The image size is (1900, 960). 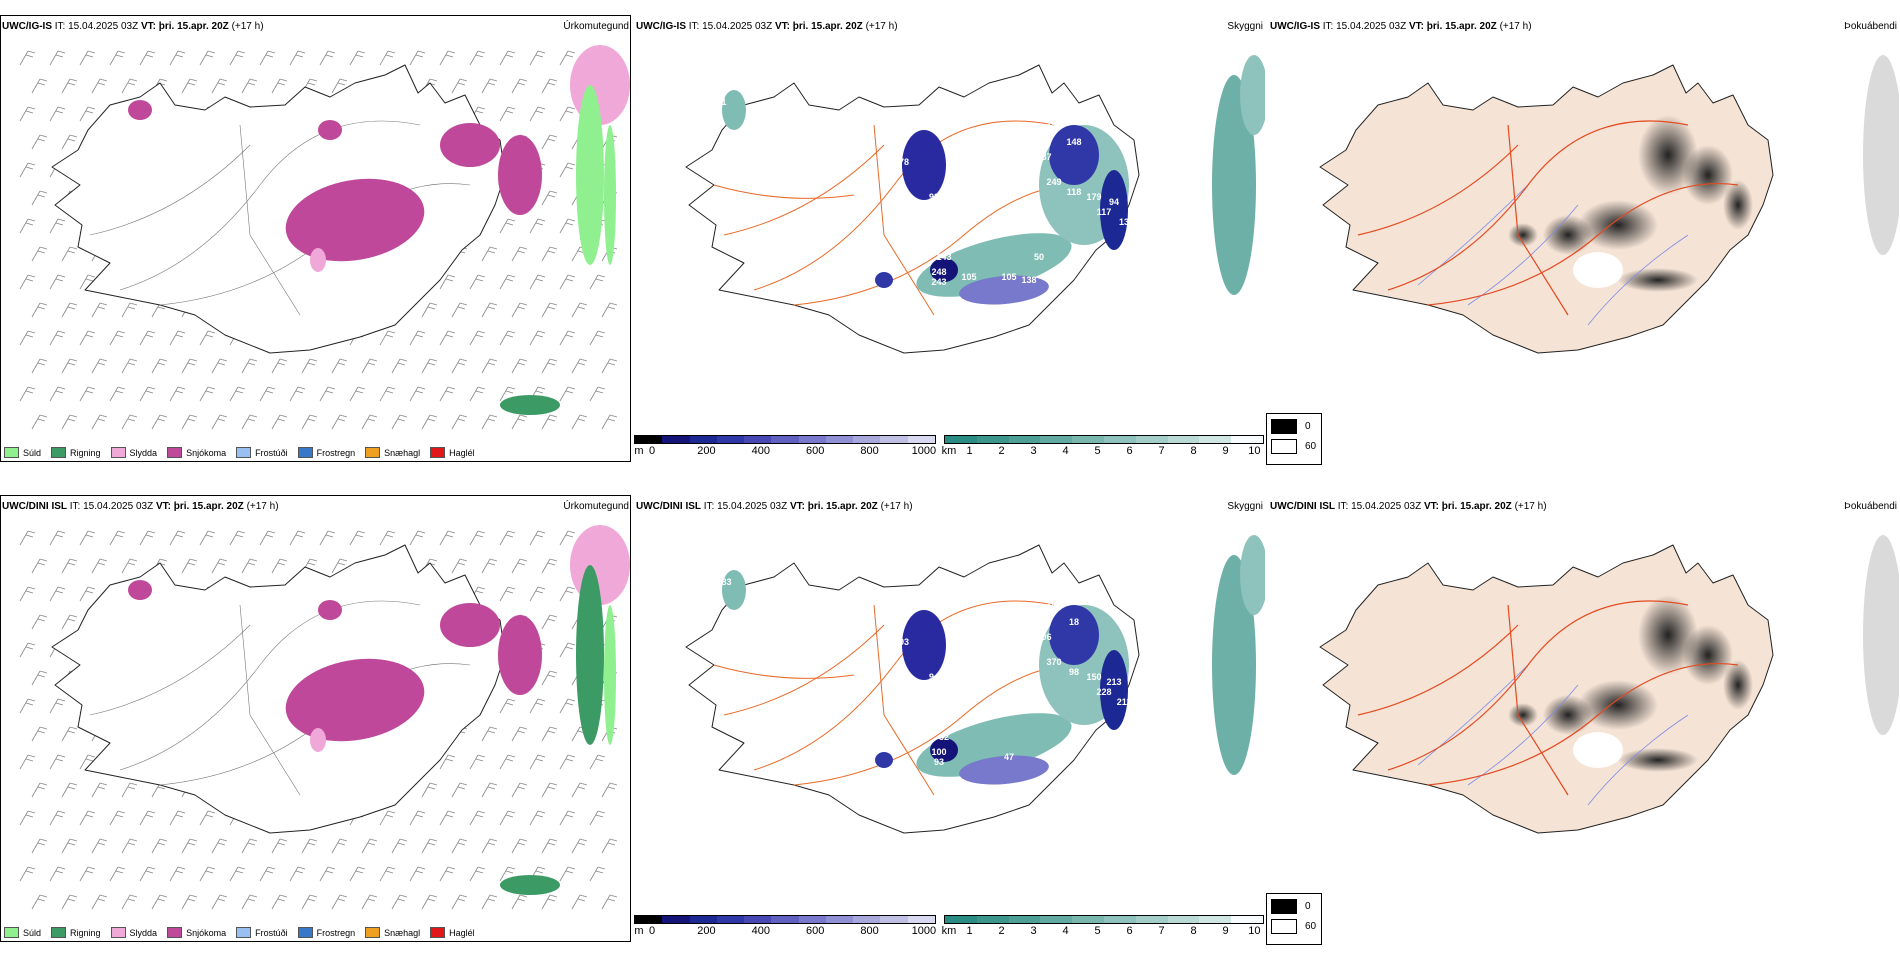 I want to click on ceiling-value-label: 306, so click(x=1043, y=637).